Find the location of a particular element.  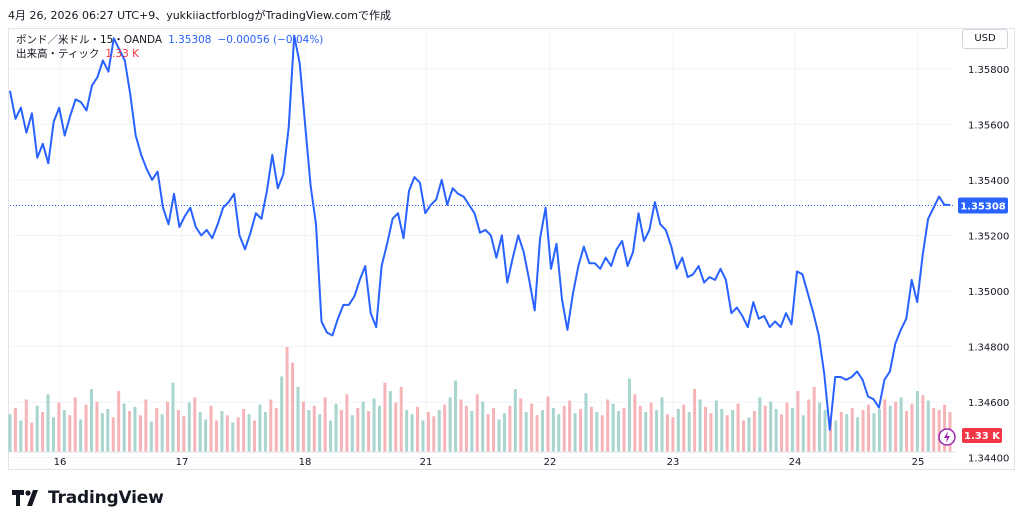

brand-footer: TradingView is located at coordinates (88, 498).